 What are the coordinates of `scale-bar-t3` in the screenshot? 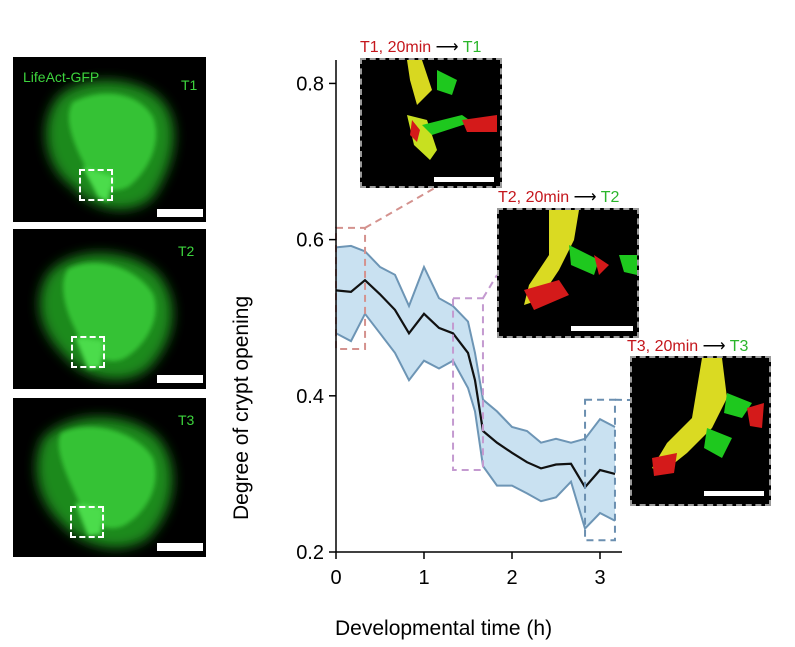 It's located at (180, 547).